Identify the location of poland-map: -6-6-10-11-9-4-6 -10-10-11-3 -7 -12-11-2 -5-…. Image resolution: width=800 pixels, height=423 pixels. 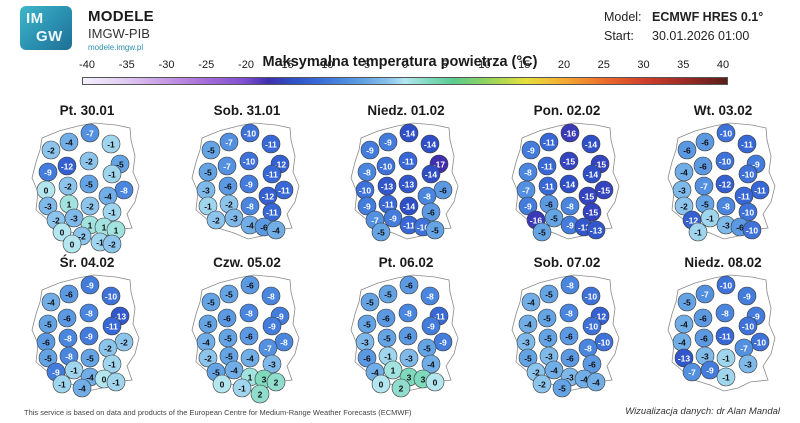
(721, 182).